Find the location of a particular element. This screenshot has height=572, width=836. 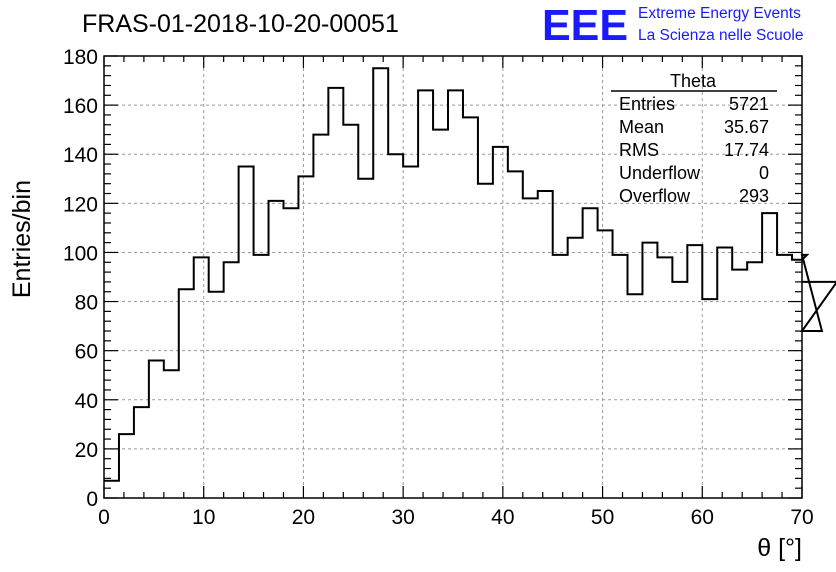

y-tick-label: 0 is located at coordinates (92, 499).